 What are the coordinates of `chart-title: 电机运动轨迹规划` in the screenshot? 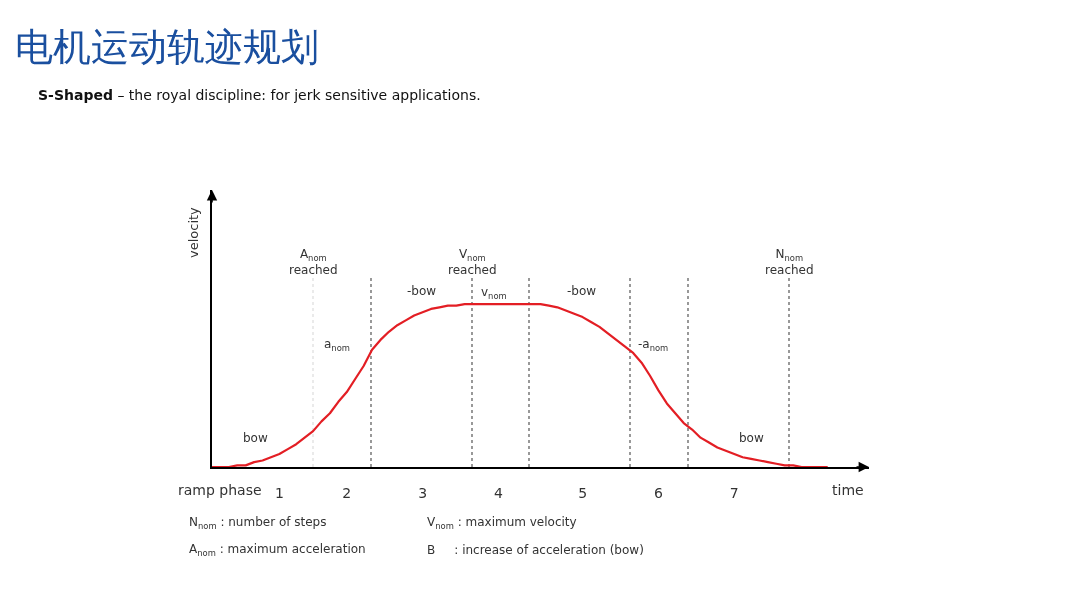 It's located at (167, 47).